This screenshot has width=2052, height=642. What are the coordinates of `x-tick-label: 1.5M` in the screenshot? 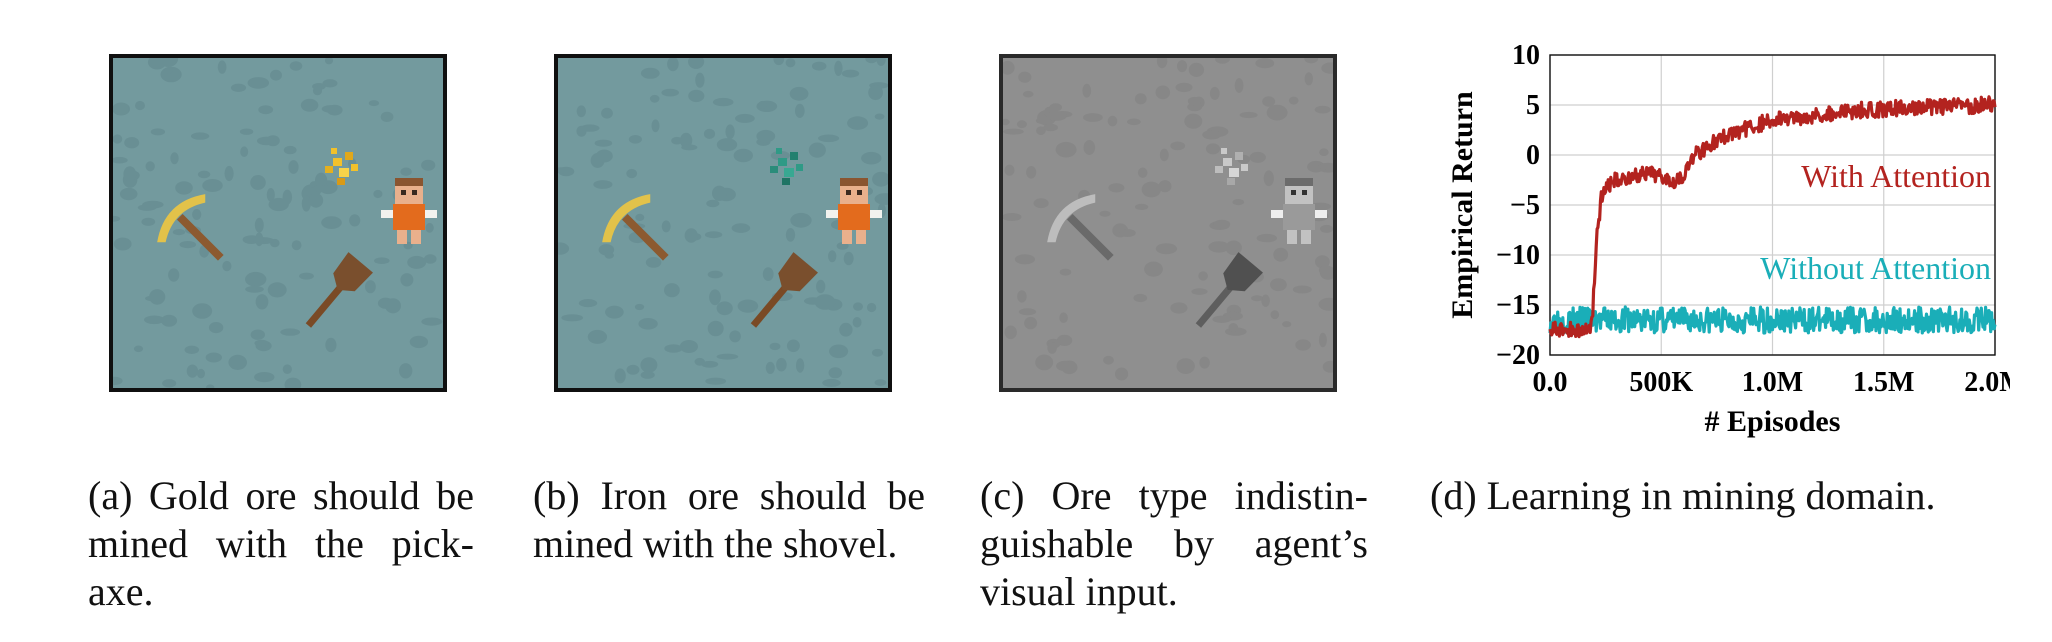 It's located at (1883, 382).